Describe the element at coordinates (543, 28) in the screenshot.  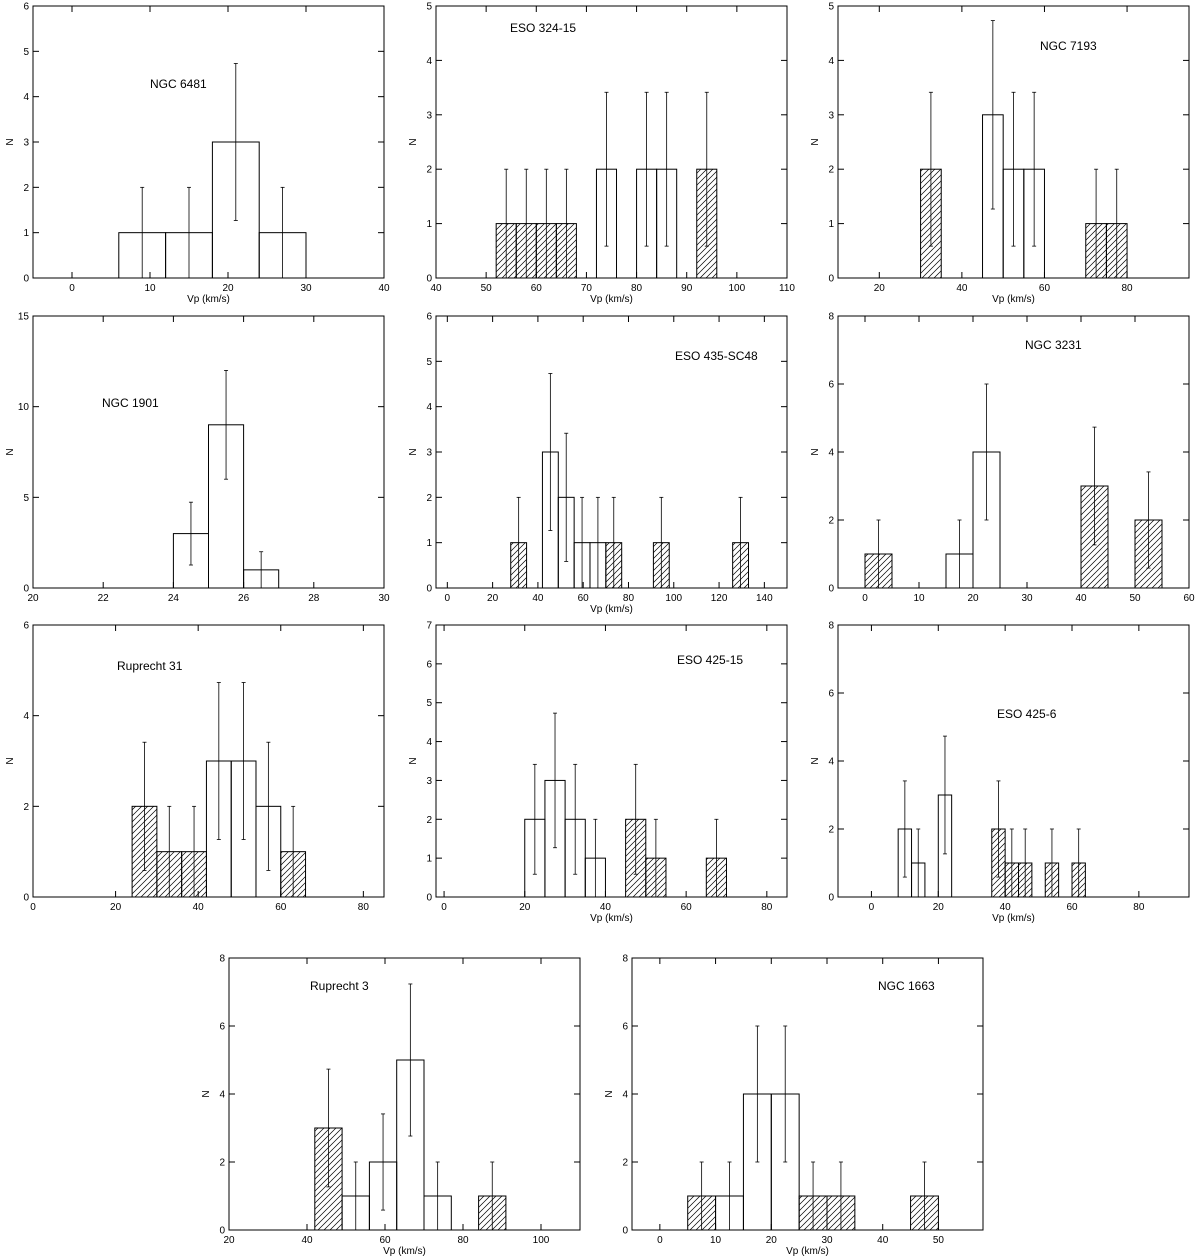
I see `panel-title: ESO 324-15` at that location.